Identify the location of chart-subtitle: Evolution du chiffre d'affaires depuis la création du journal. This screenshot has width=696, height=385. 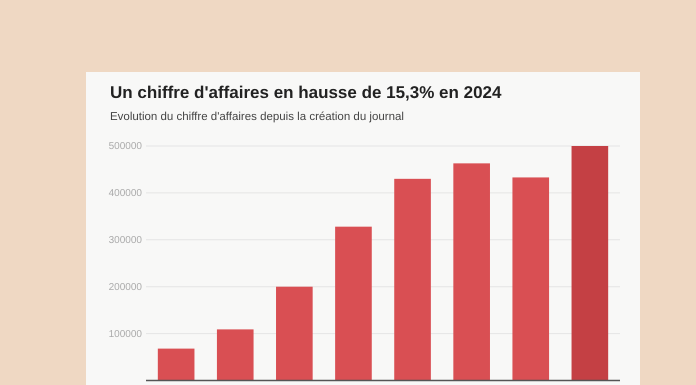
(257, 117).